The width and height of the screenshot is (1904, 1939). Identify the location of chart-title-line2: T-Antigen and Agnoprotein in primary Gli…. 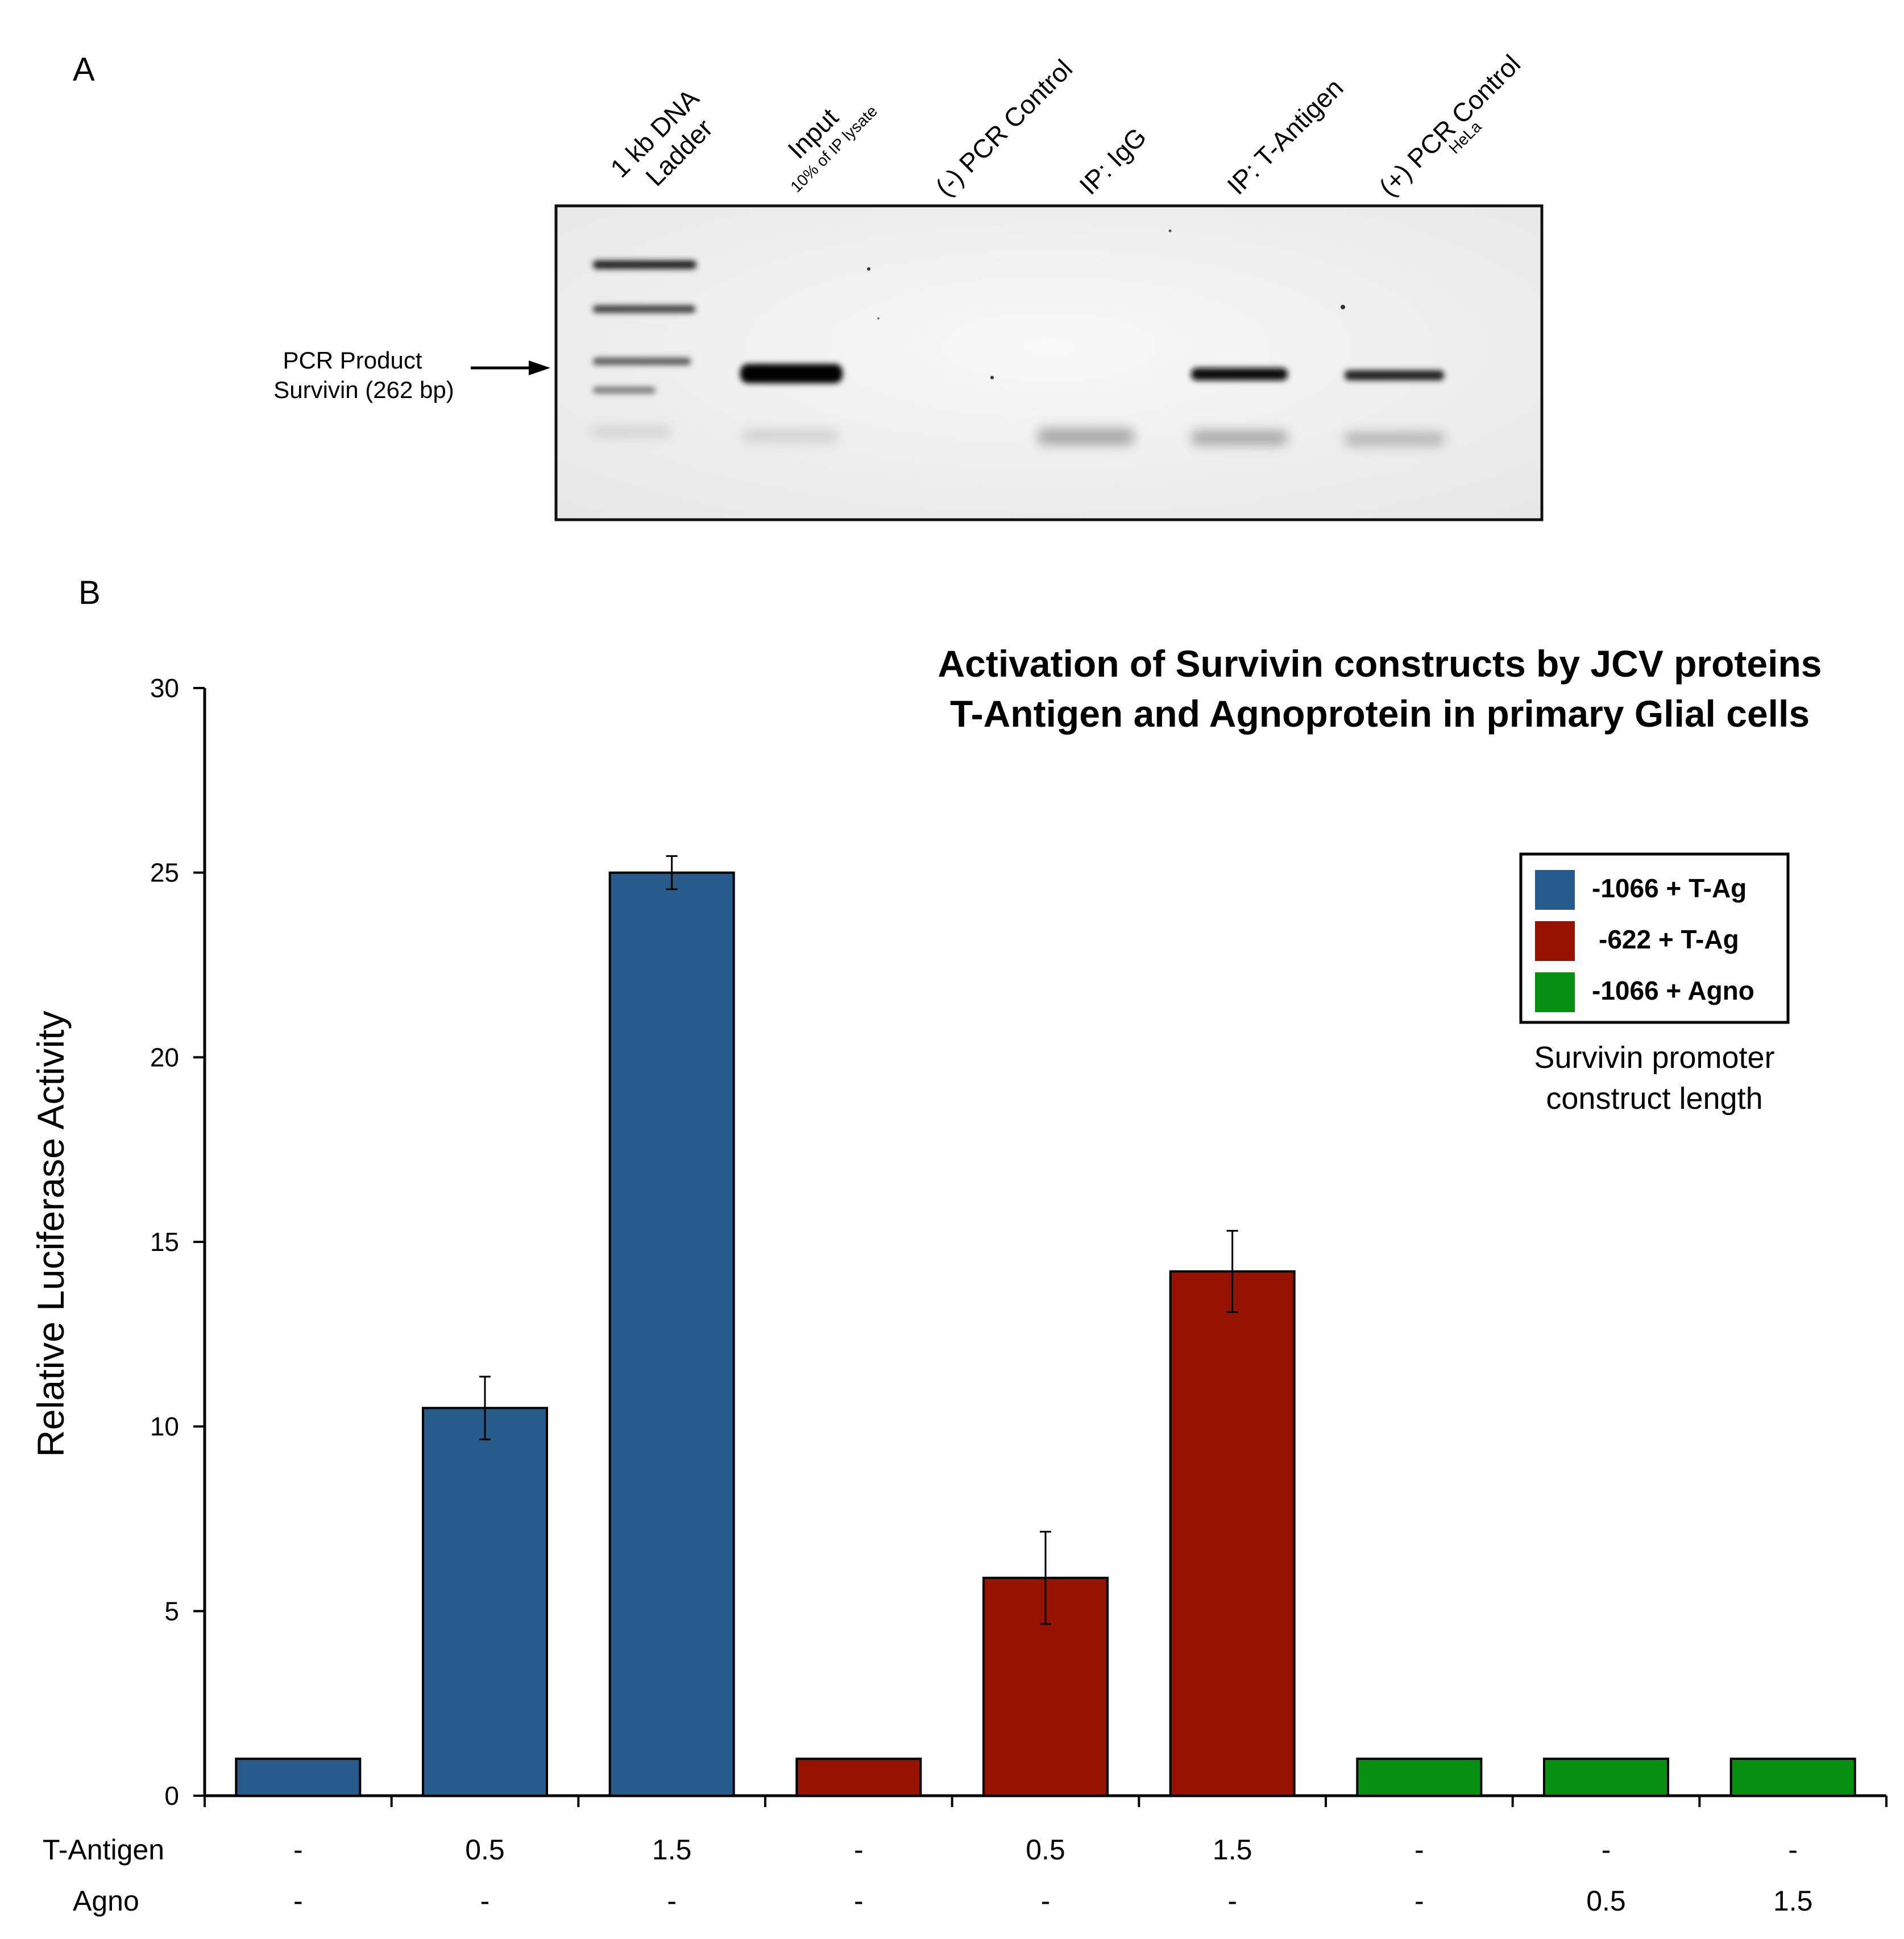
(1380, 714).